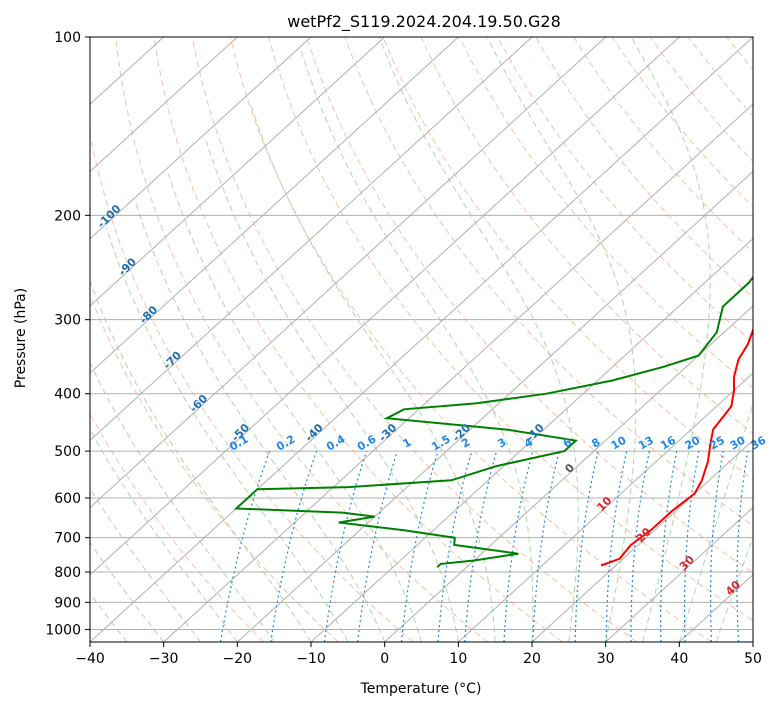 This screenshot has width=775, height=708. What do you see at coordinates (314, 432) in the screenshot?
I see `dry-adiabat-label: -40` at bounding box center [314, 432].